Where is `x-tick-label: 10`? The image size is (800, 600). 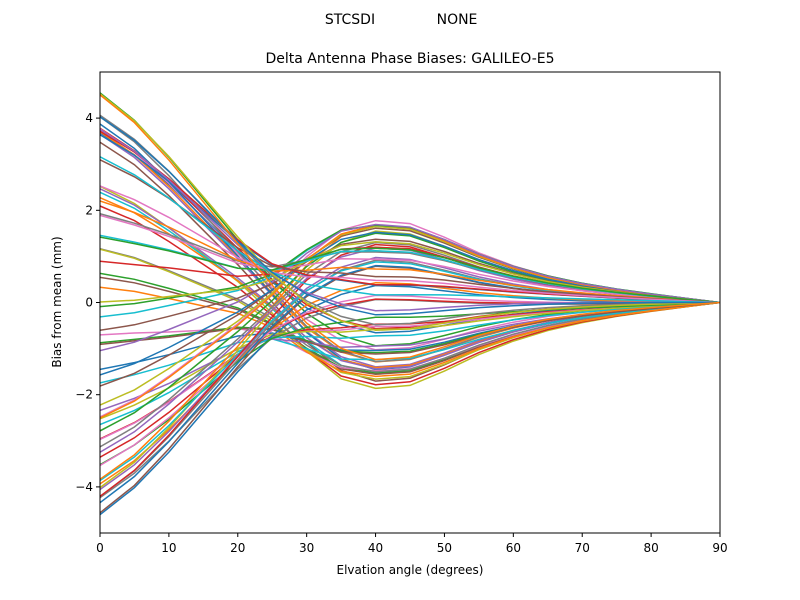 x-tick-label: 10 is located at coordinates (168, 548).